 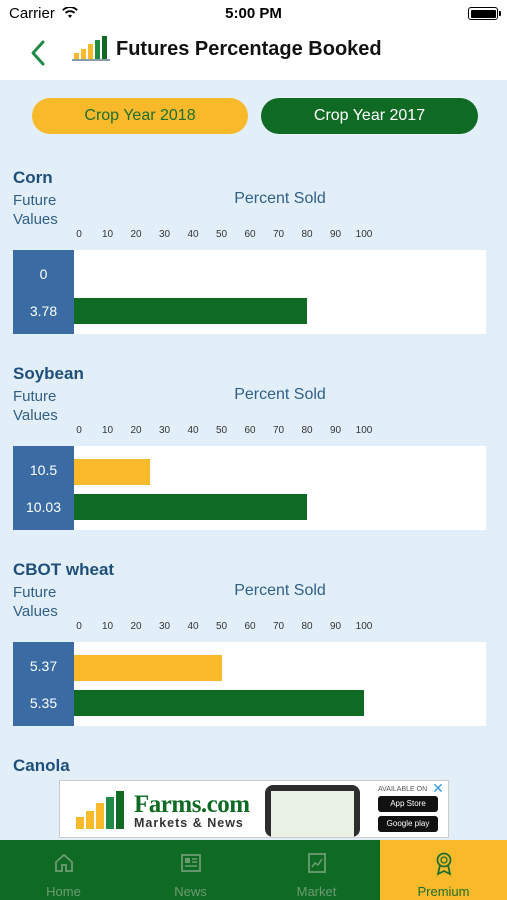 I want to click on crop-name: Canola, so click(x=41, y=765).